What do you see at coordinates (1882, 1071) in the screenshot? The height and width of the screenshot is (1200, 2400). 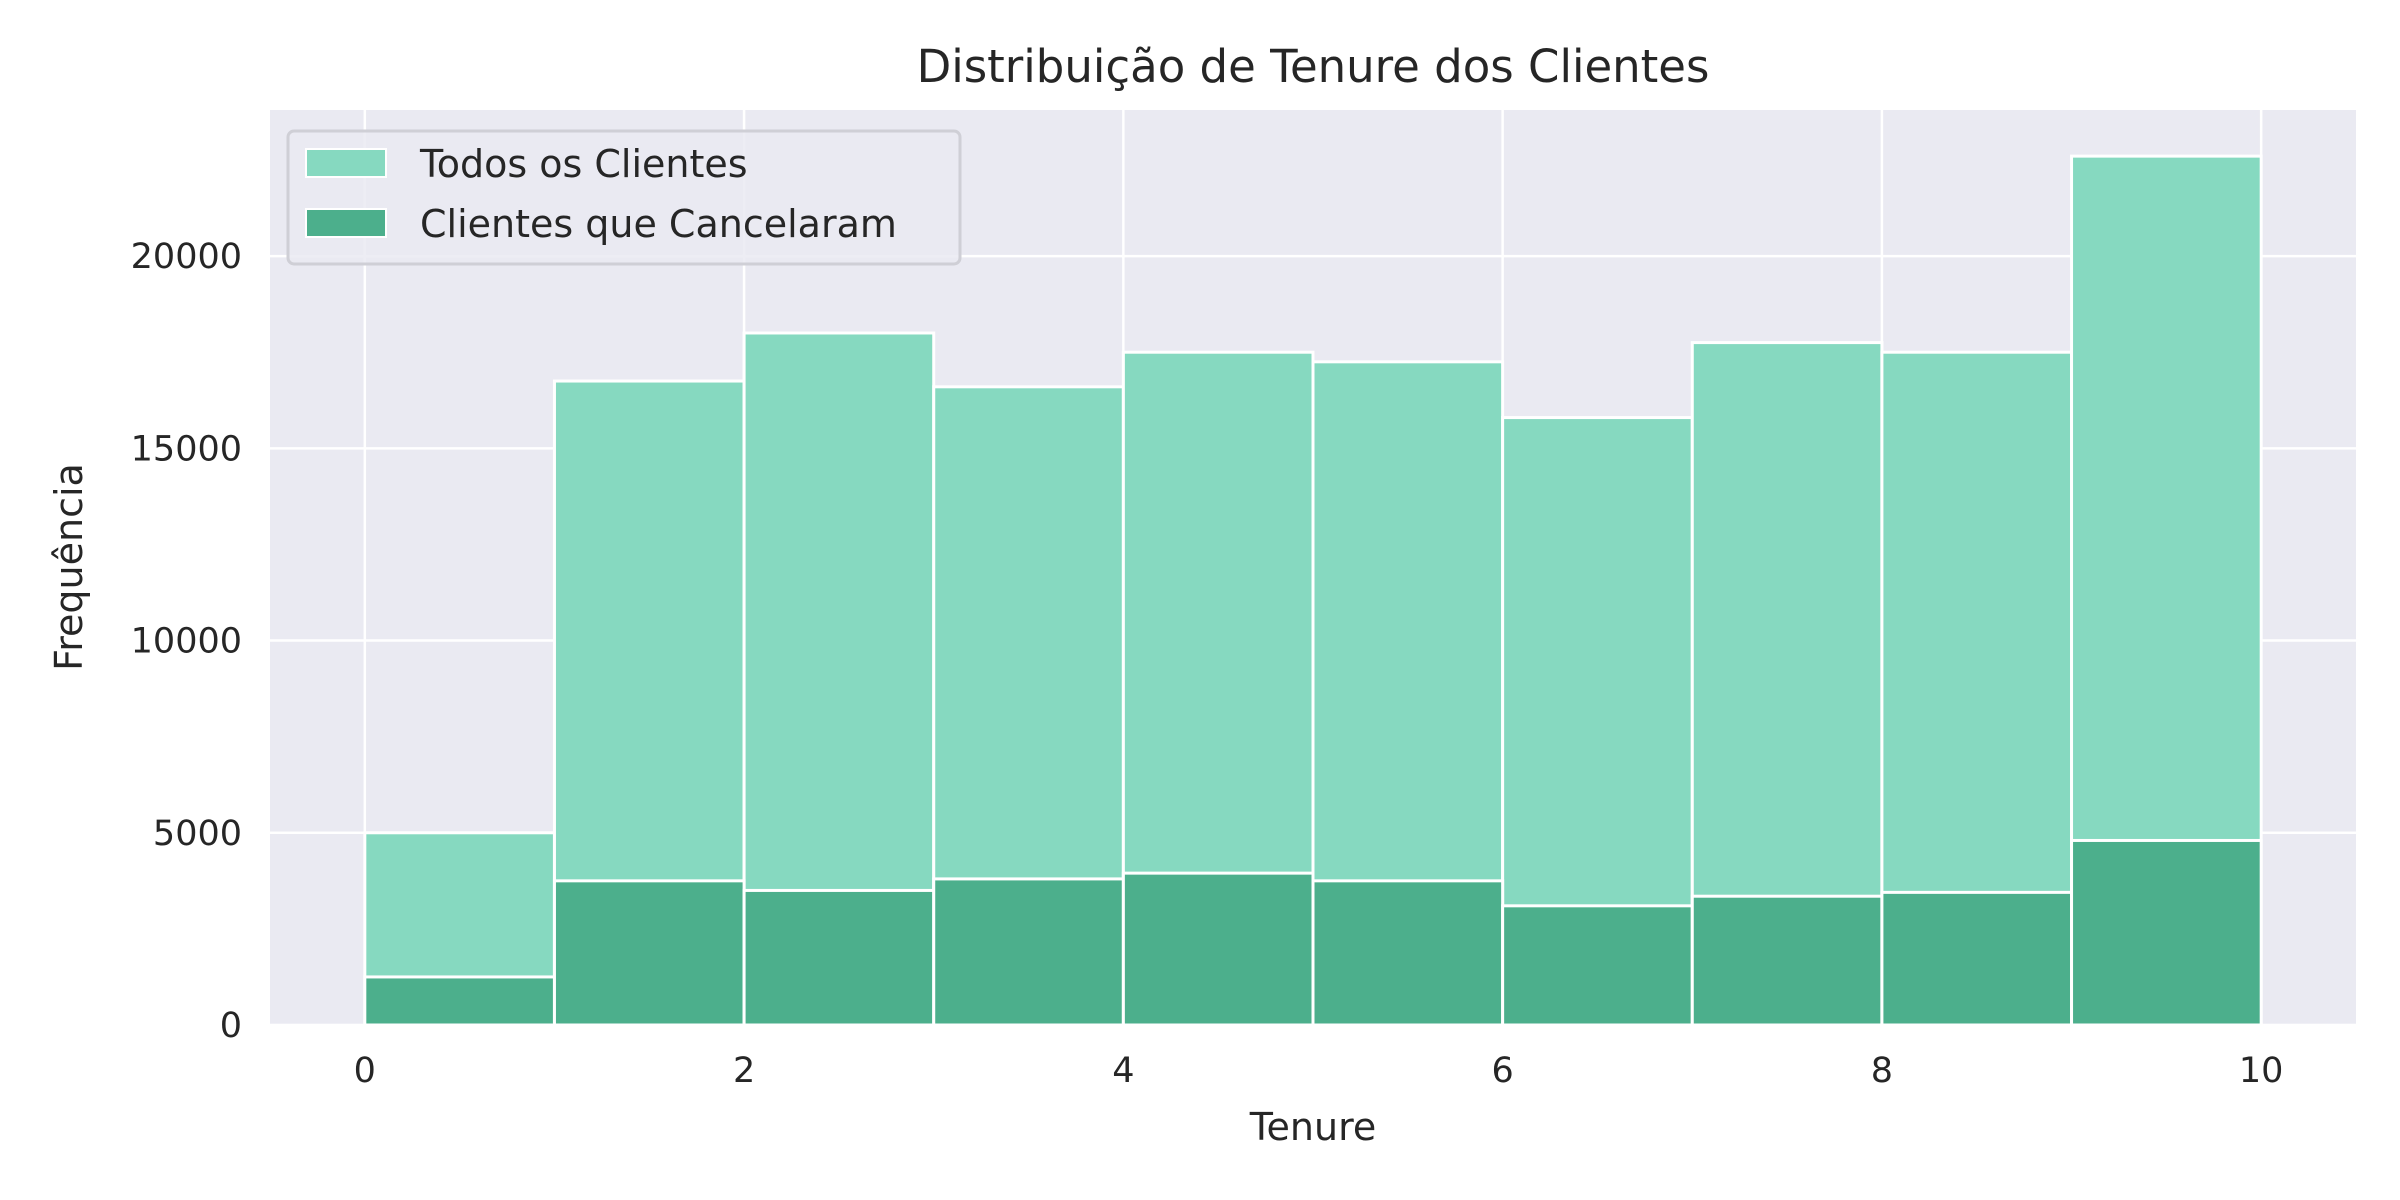 I see `x-tick-label: 8` at bounding box center [1882, 1071].